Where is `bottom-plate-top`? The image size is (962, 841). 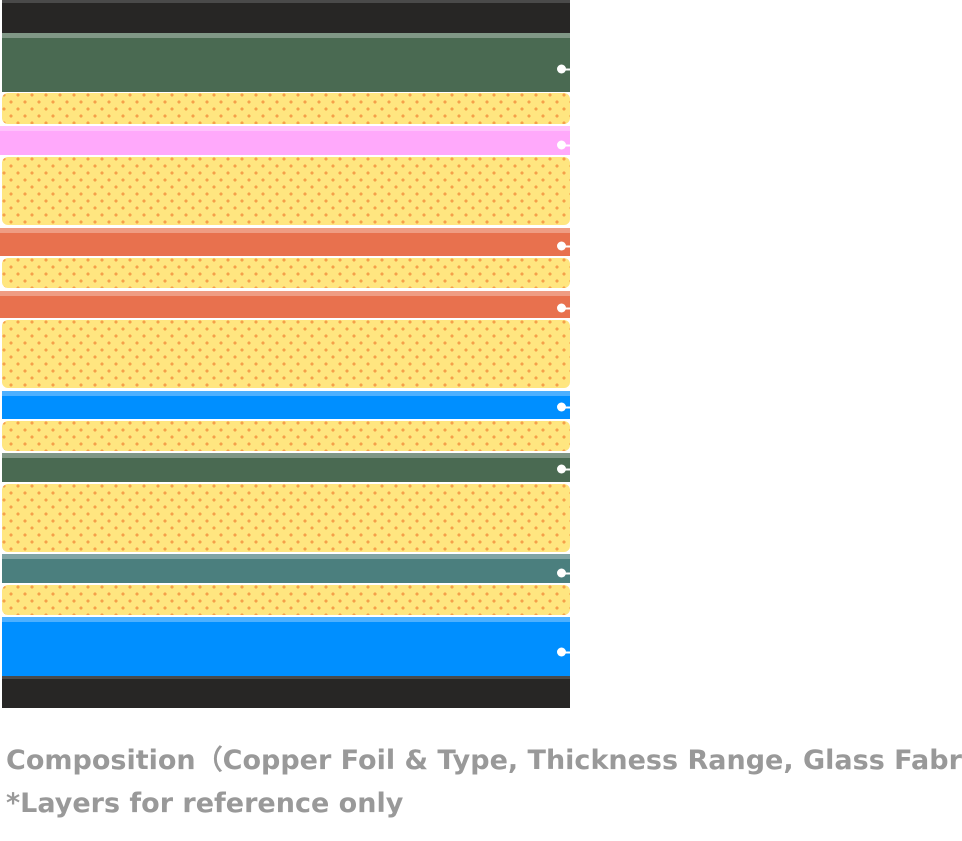 bottom-plate-top is located at coordinates (286, 16).